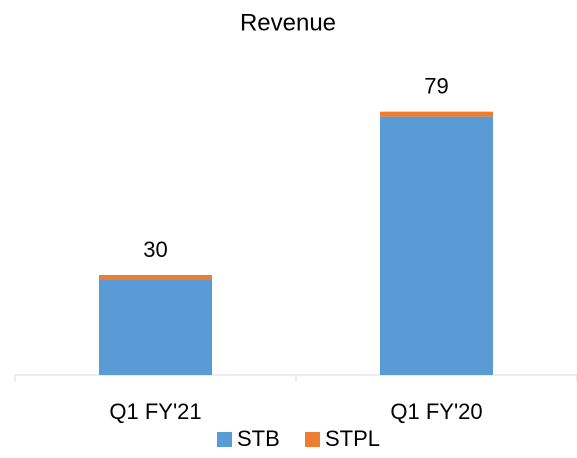  What do you see at coordinates (436, 85) in the screenshot?
I see `total-label: 79` at bounding box center [436, 85].